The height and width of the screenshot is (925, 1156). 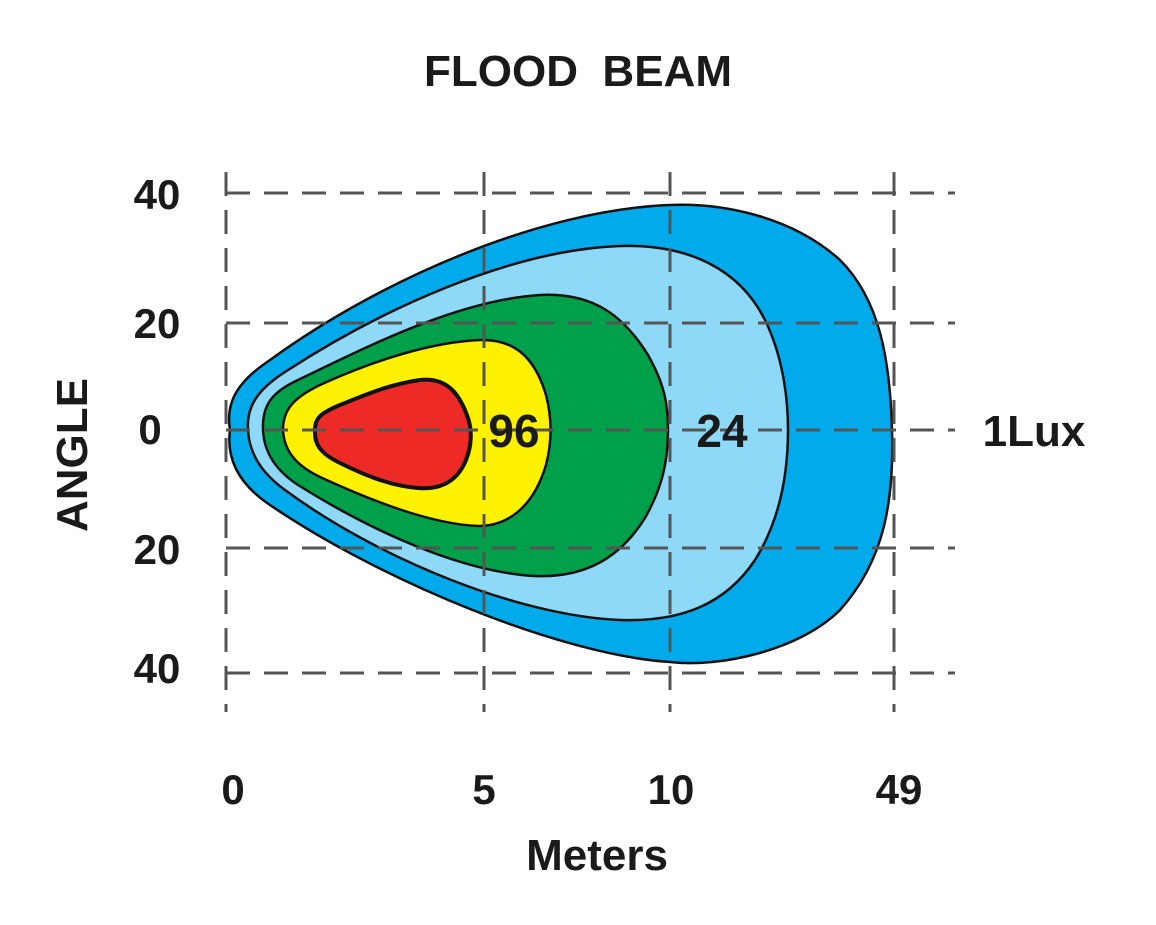 What do you see at coordinates (483, 789) in the screenshot?
I see `x-tick-label: 5` at bounding box center [483, 789].